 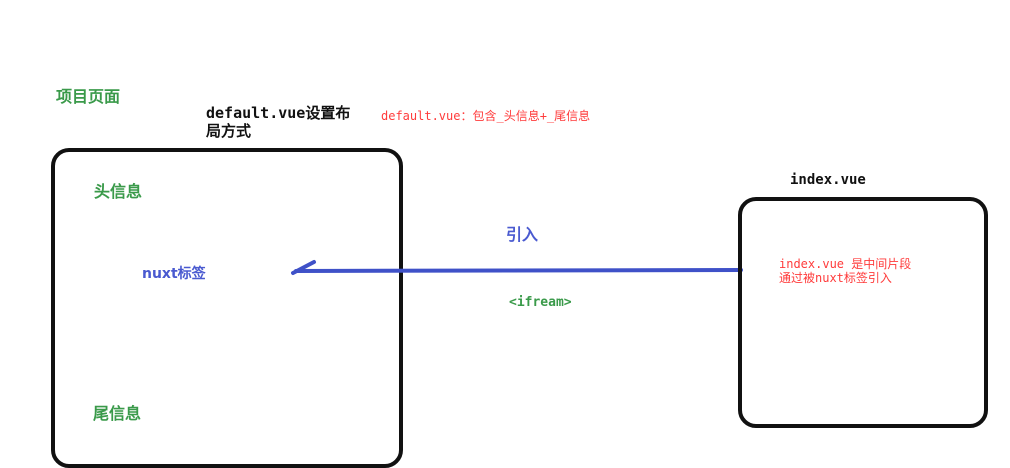 I want to click on index-vue-note: index.vue 是中间片段 通过被nuxt标签引入, so click(x=845, y=271).